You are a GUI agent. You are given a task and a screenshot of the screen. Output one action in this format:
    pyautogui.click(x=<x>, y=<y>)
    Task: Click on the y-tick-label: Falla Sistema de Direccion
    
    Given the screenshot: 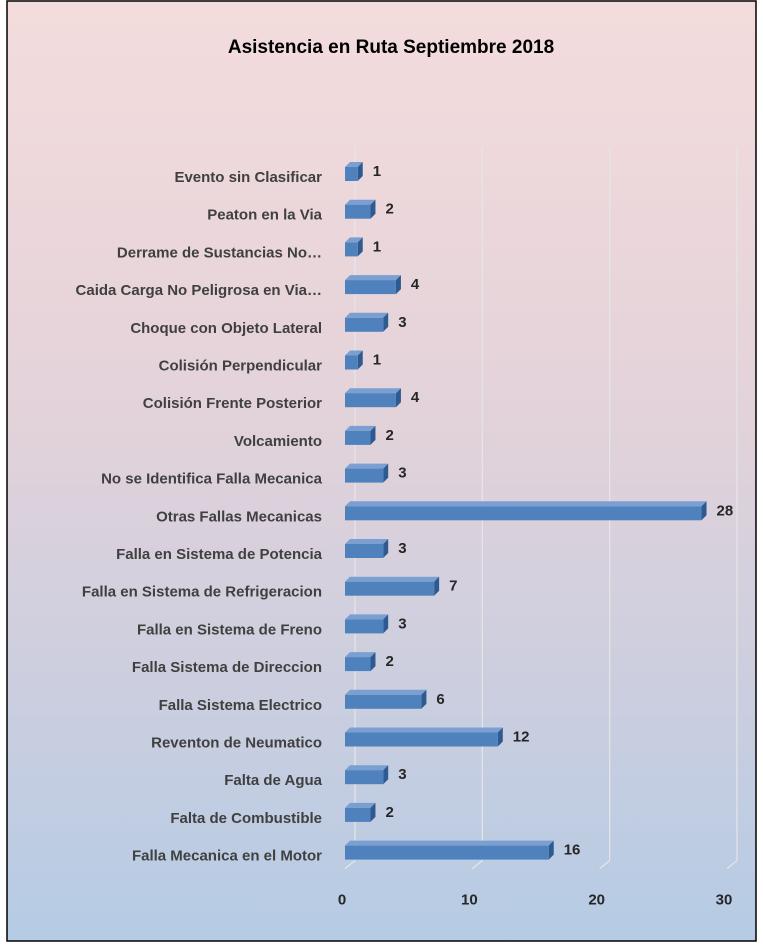 What is the action you would take?
    pyautogui.click(x=227, y=667)
    